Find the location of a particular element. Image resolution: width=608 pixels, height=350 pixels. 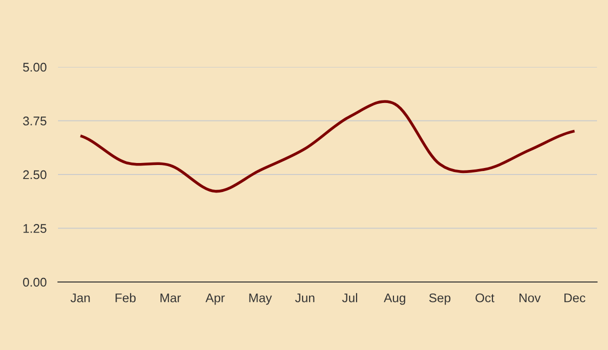

y-tick-label: 0.00 is located at coordinates (34, 282).